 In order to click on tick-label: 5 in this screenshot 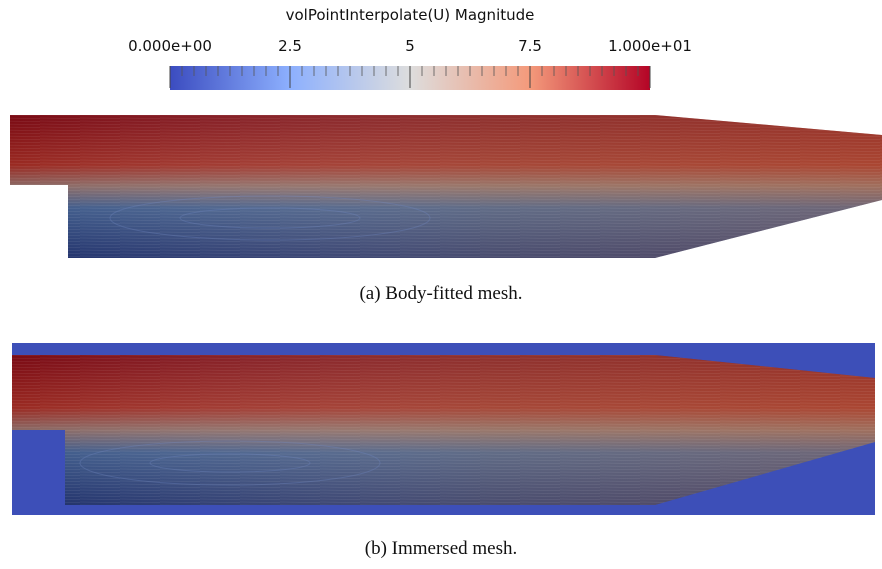, I will do `click(410, 46)`.